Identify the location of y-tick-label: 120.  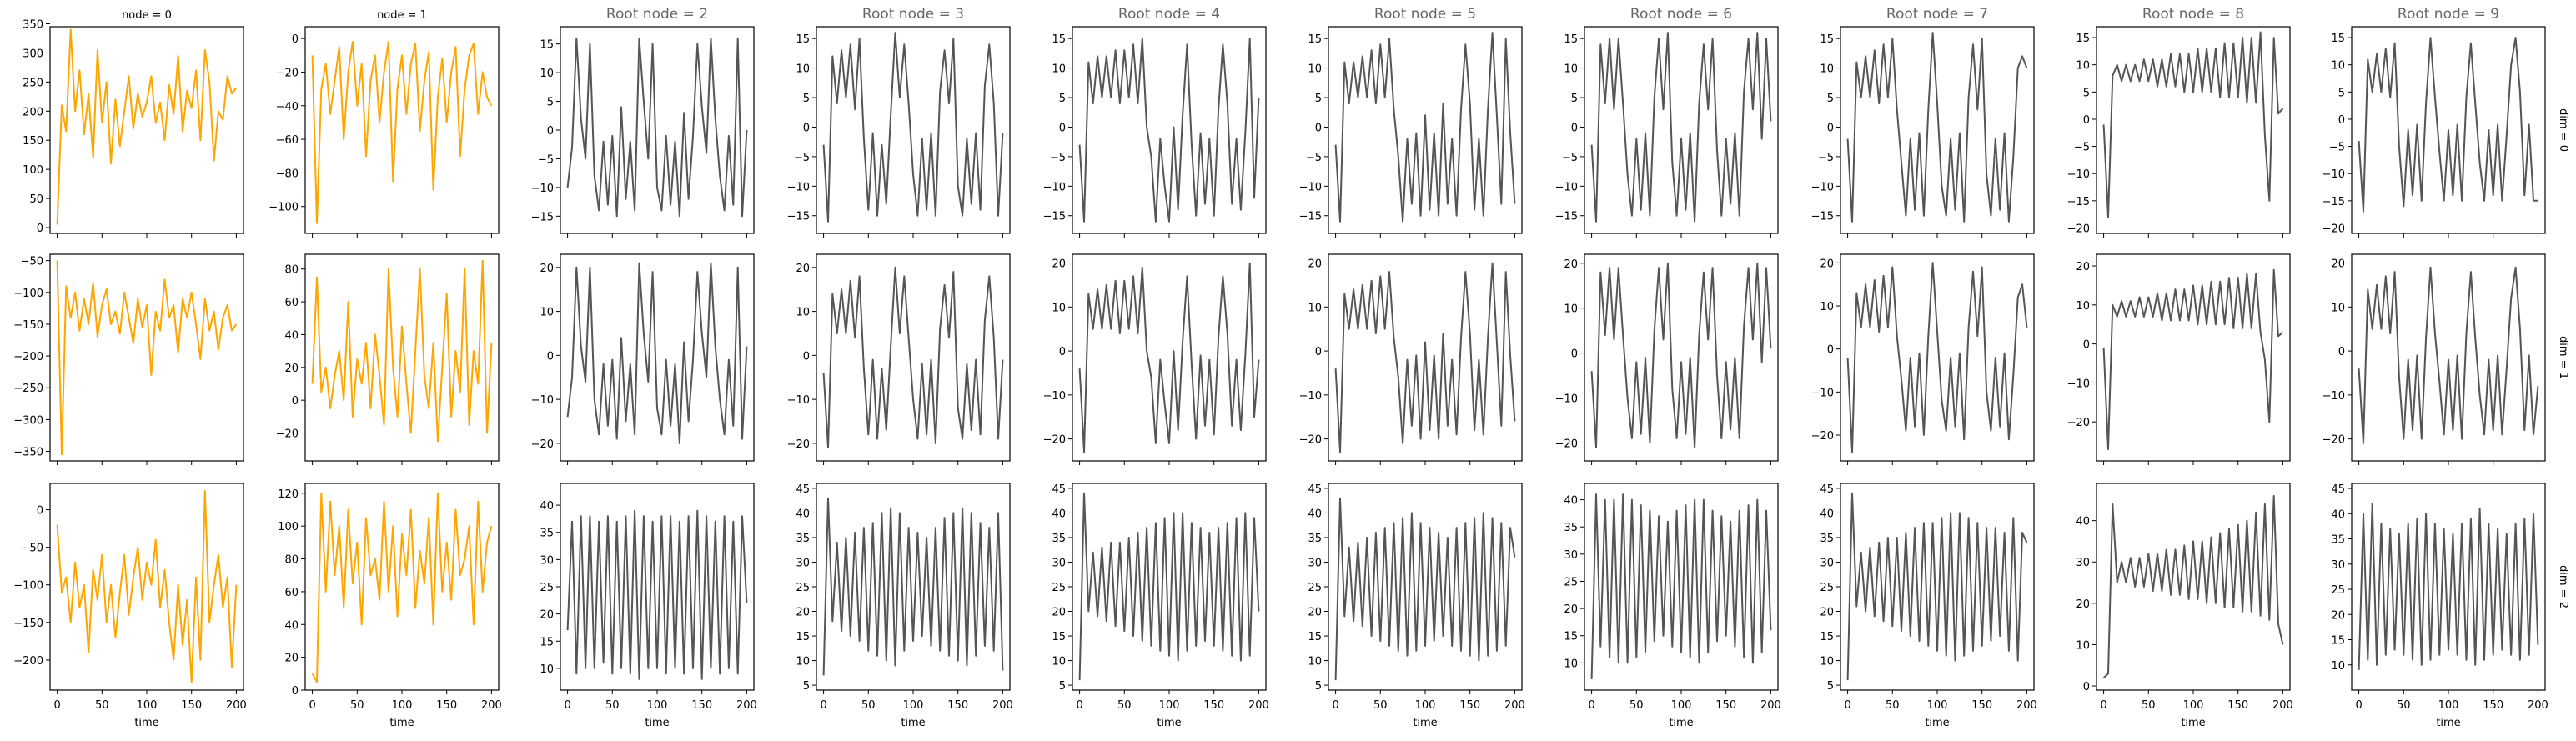
(288, 495).